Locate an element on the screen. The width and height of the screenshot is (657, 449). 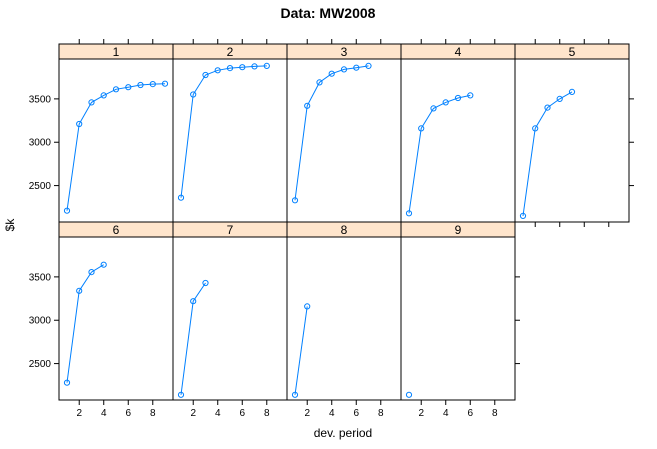
strip-label-8: 8 is located at coordinates (344, 230).